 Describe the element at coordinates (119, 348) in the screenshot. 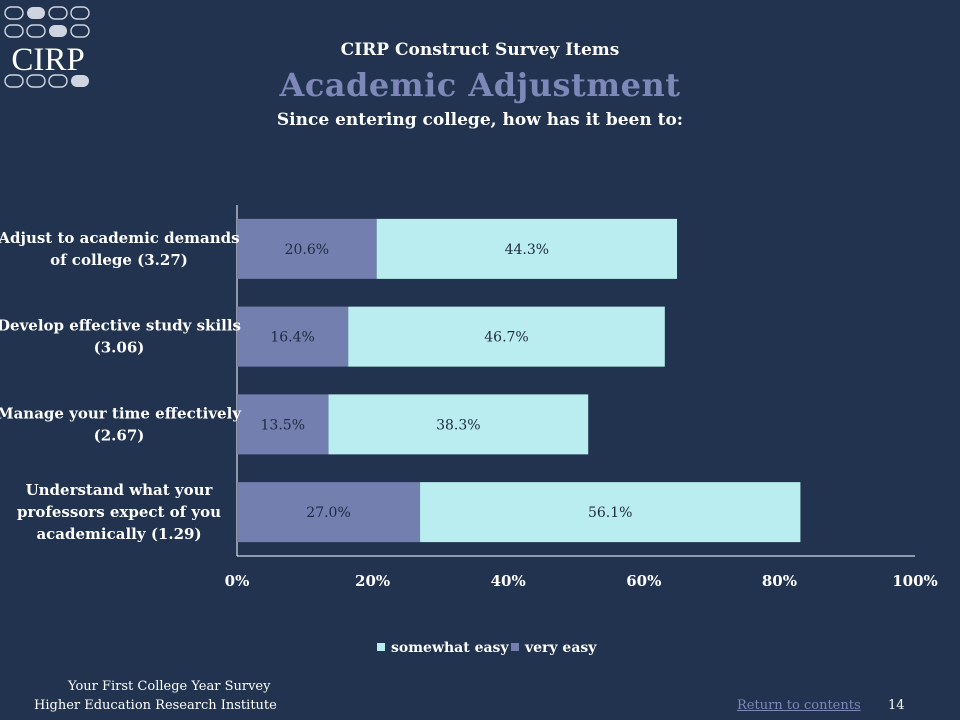

I see `category-label: (3.06)` at that location.